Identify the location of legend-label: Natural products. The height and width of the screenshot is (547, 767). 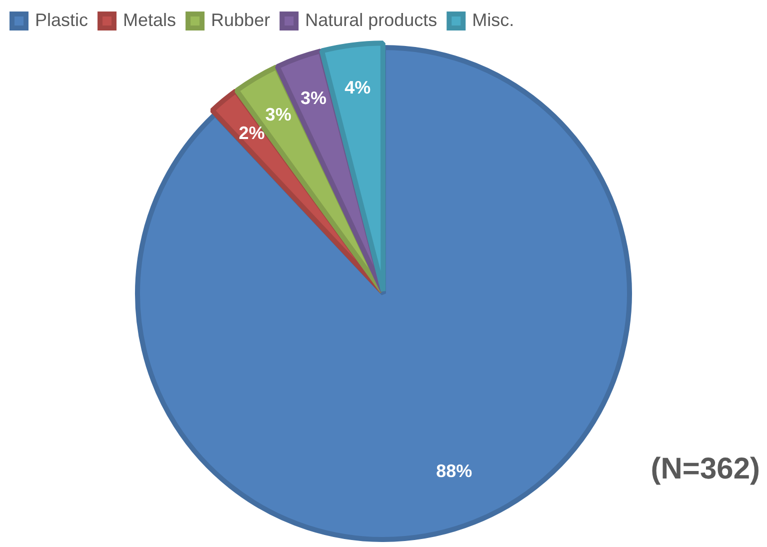
(371, 20).